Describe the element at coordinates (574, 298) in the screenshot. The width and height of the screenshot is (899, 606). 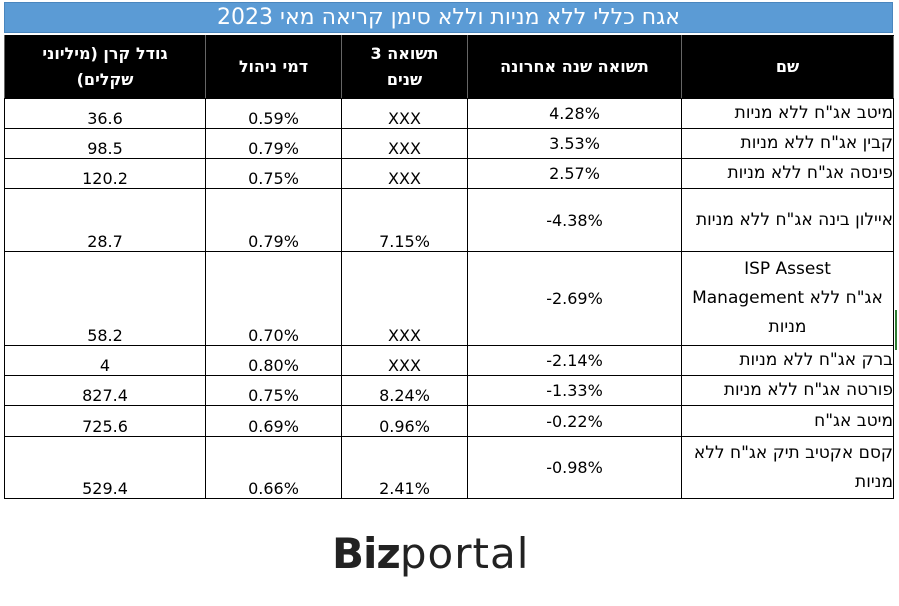
I see `last-year-return: -2.69%` at that location.